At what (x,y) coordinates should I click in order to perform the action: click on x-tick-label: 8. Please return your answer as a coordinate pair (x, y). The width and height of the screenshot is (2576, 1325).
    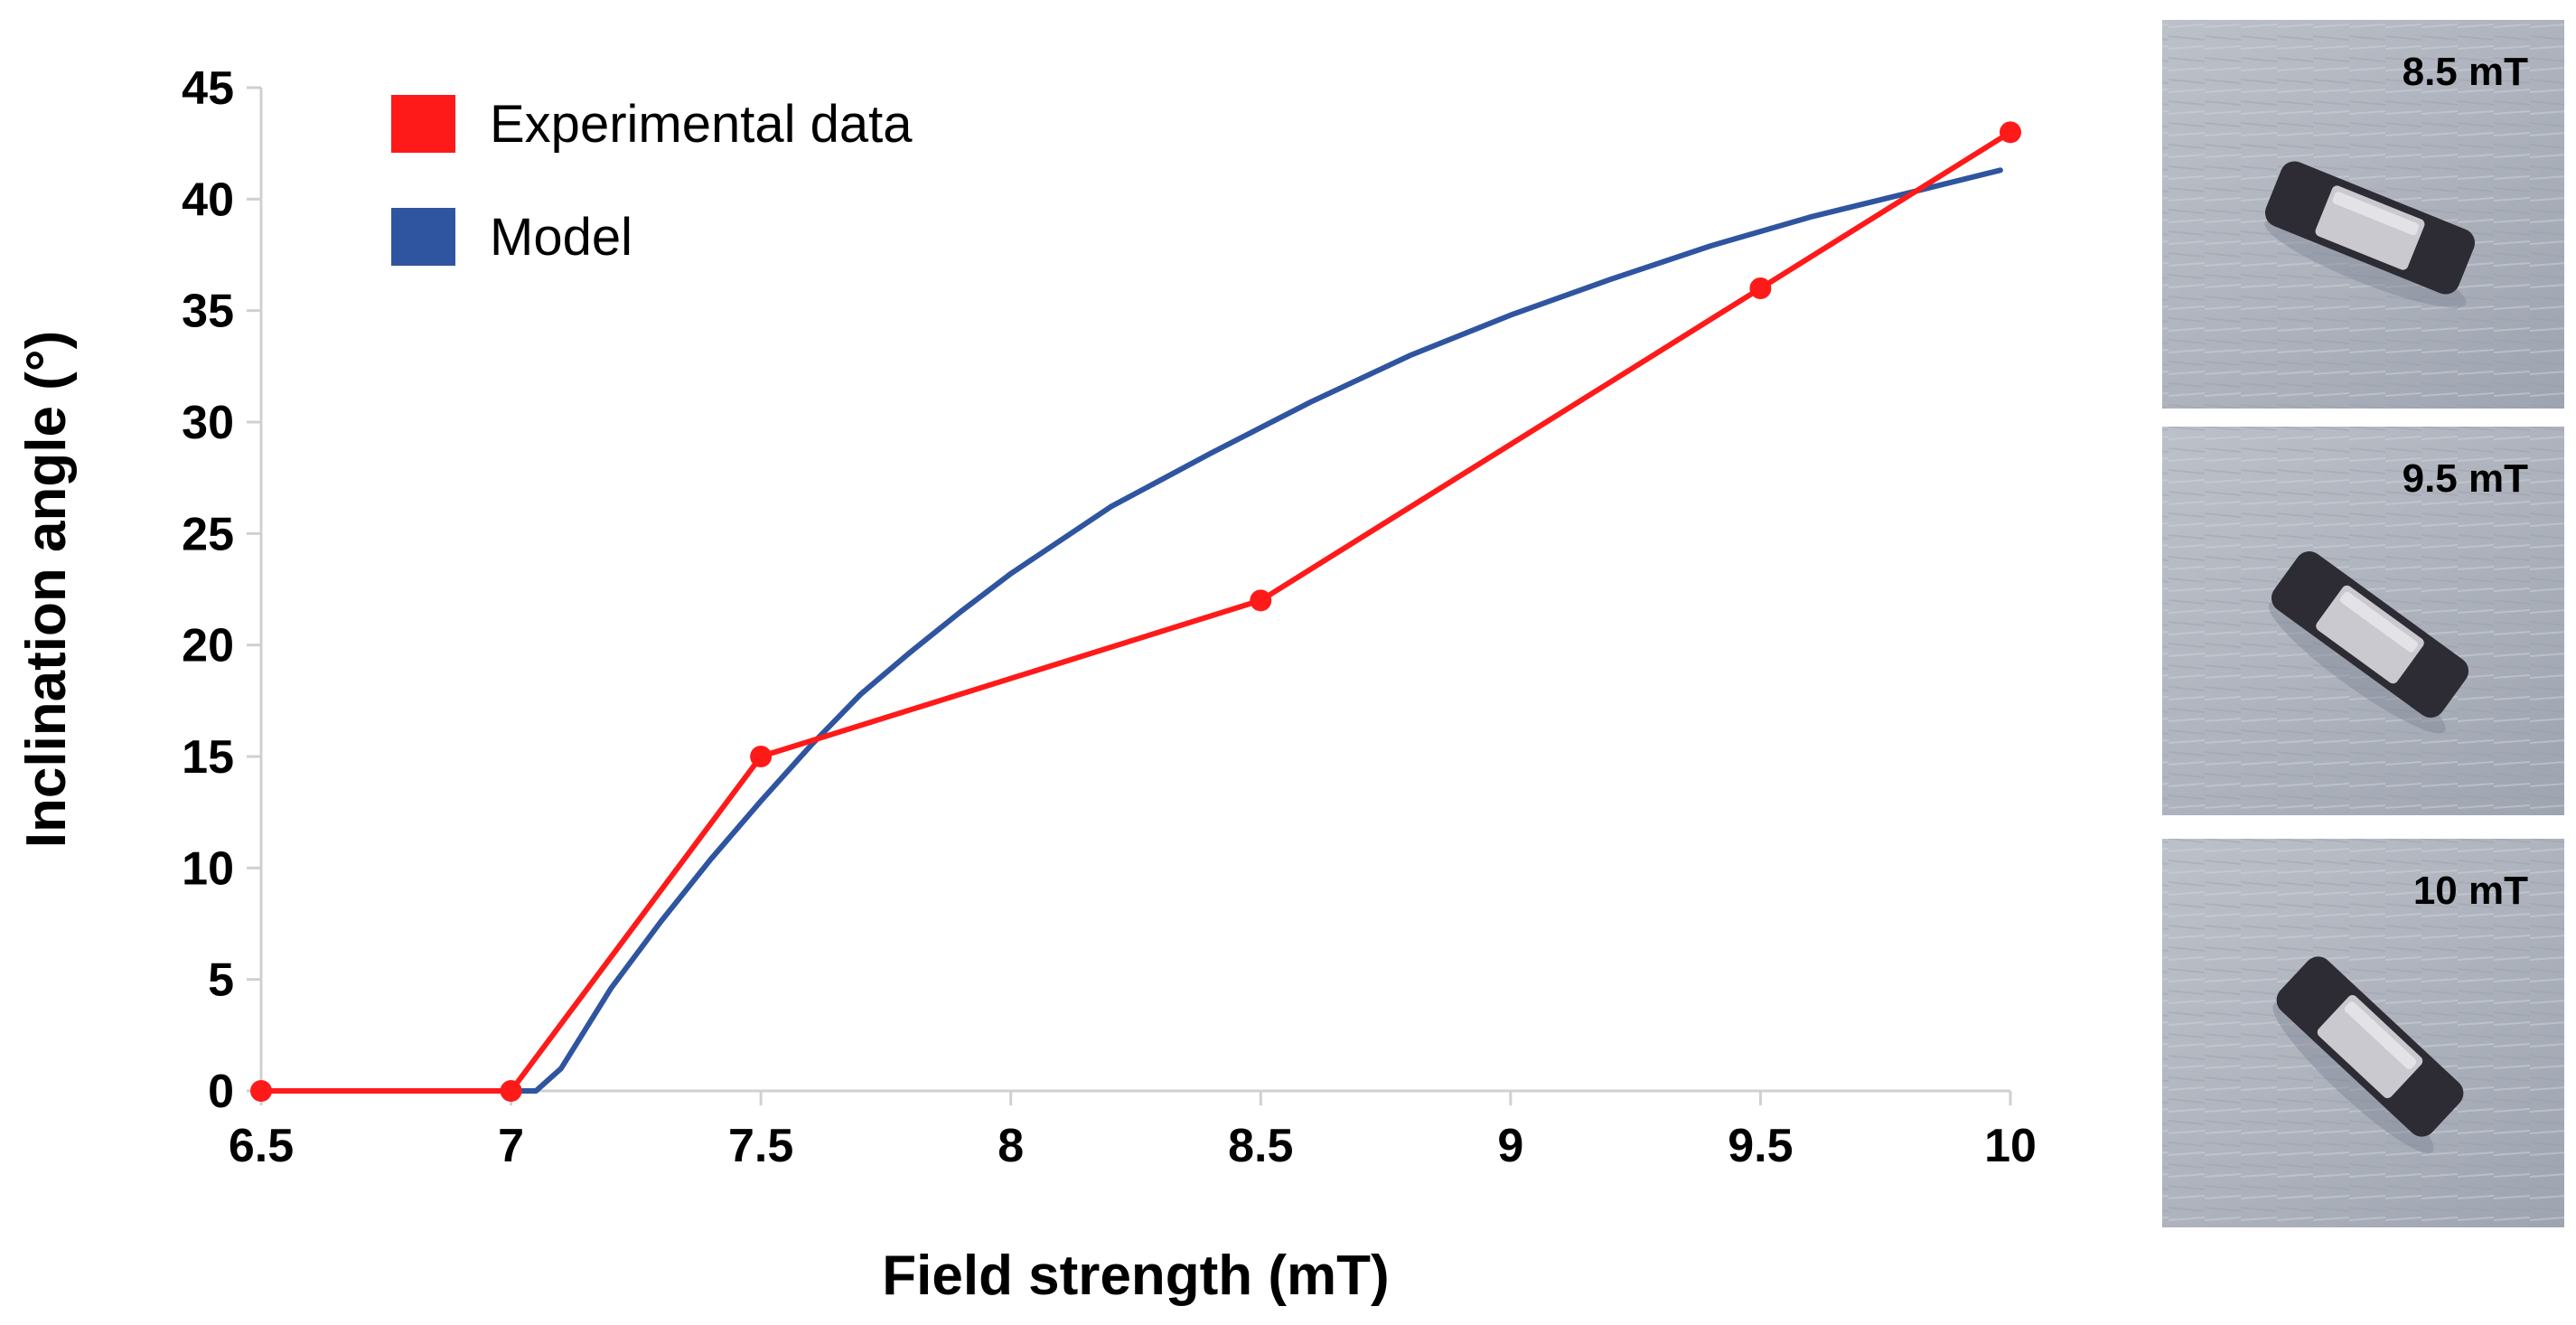
    Looking at the image, I should click on (1011, 1146).